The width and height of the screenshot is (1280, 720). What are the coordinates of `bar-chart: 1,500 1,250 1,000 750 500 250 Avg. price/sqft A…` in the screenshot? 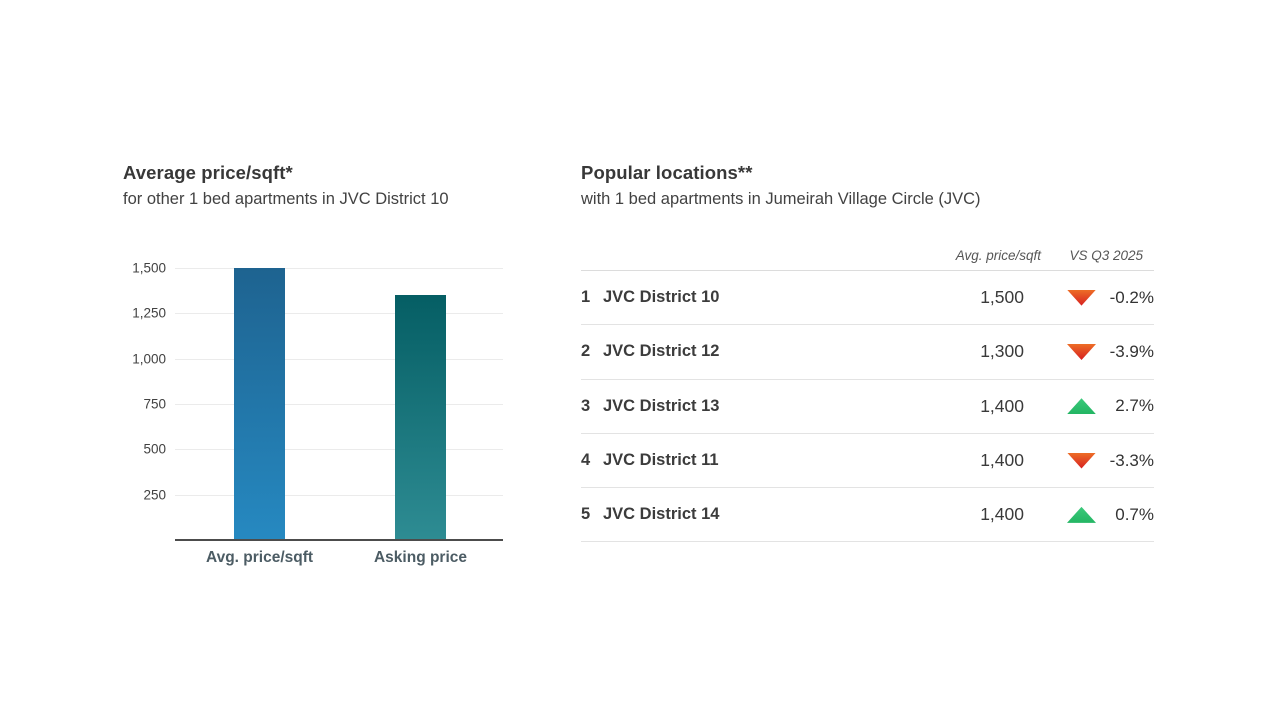 It's located at (317, 413).